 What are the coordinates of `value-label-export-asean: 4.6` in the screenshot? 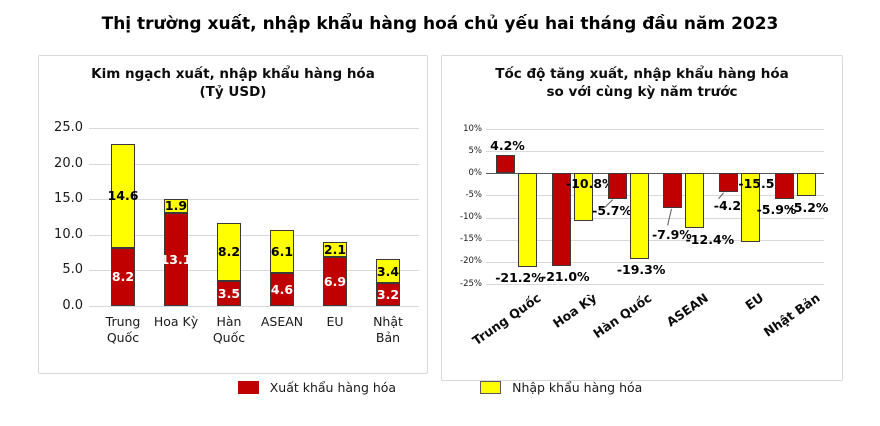 It's located at (282, 290).